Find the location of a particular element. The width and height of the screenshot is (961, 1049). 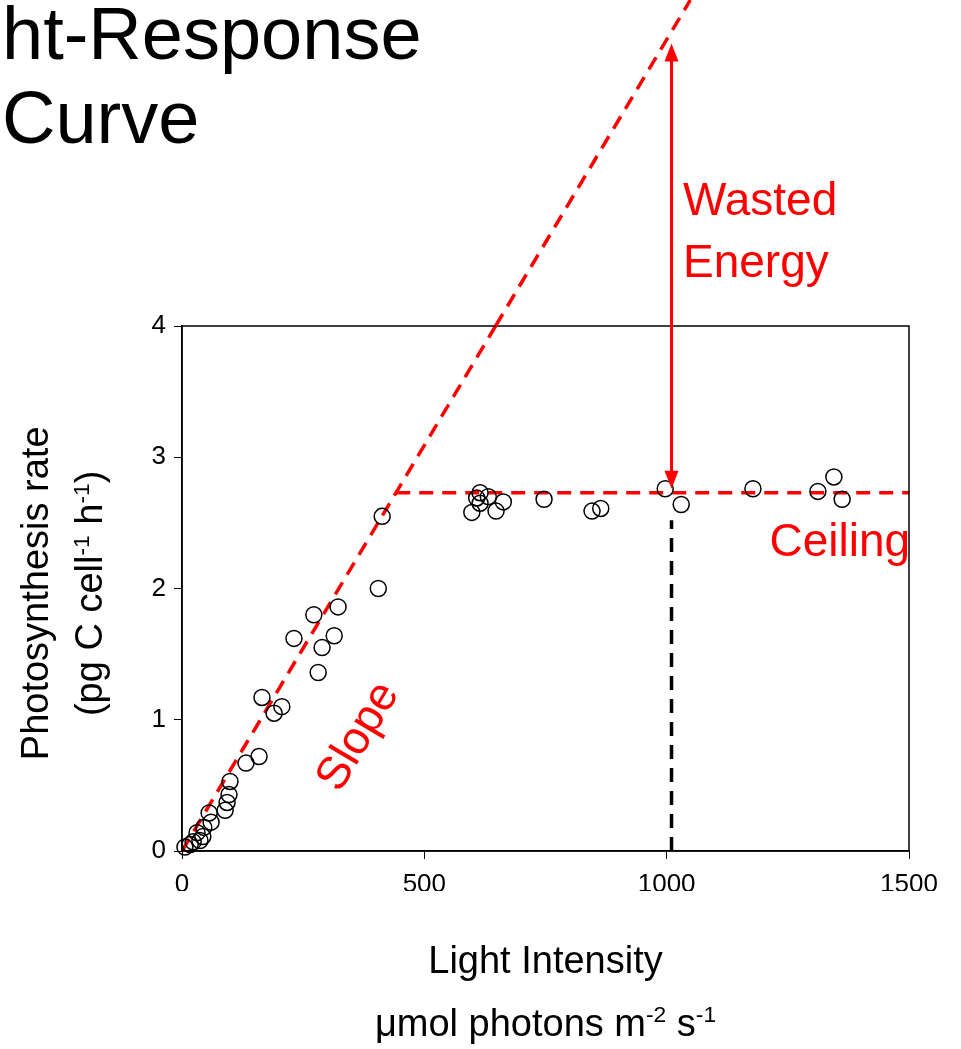

y-tick-label: 3 is located at coordinates (158, 455).